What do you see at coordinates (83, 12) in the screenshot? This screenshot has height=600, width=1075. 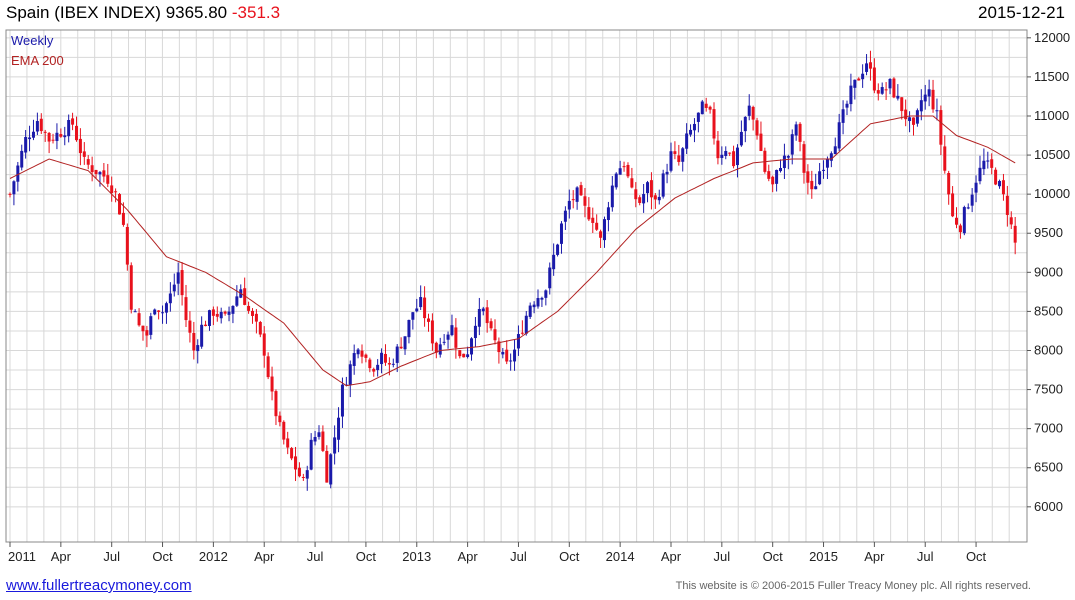 I see `instrument-name: Spain (IBEX INDEX)` at bounding box center [83, 12].